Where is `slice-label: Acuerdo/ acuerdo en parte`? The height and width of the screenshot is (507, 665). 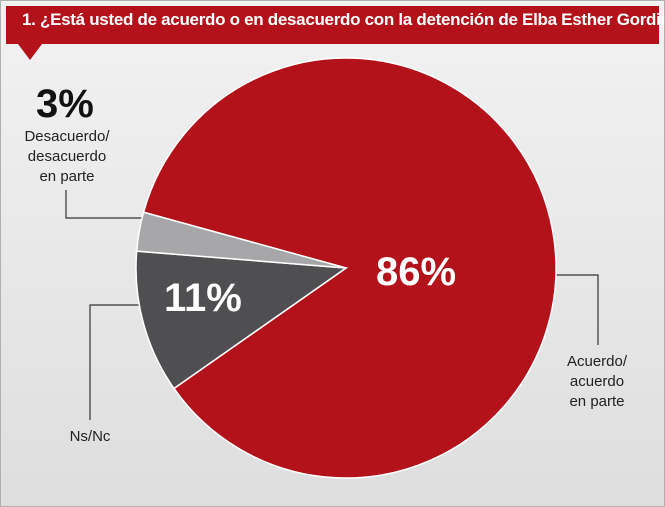 slice-label: Acuerdo/ acuerdo en parte is located at coordinates (597, 381).